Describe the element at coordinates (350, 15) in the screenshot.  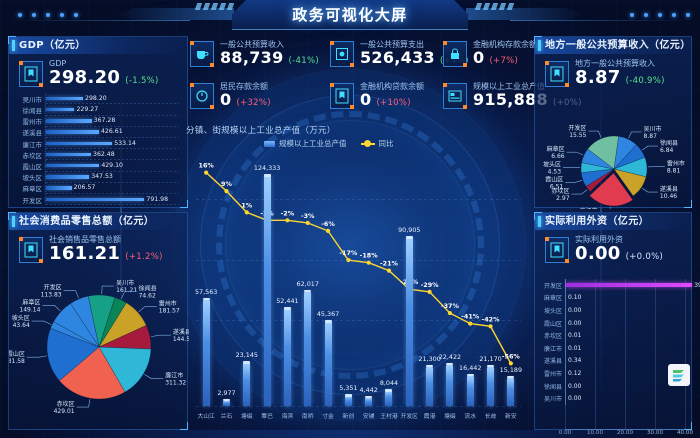
I see `header-band` at that location.